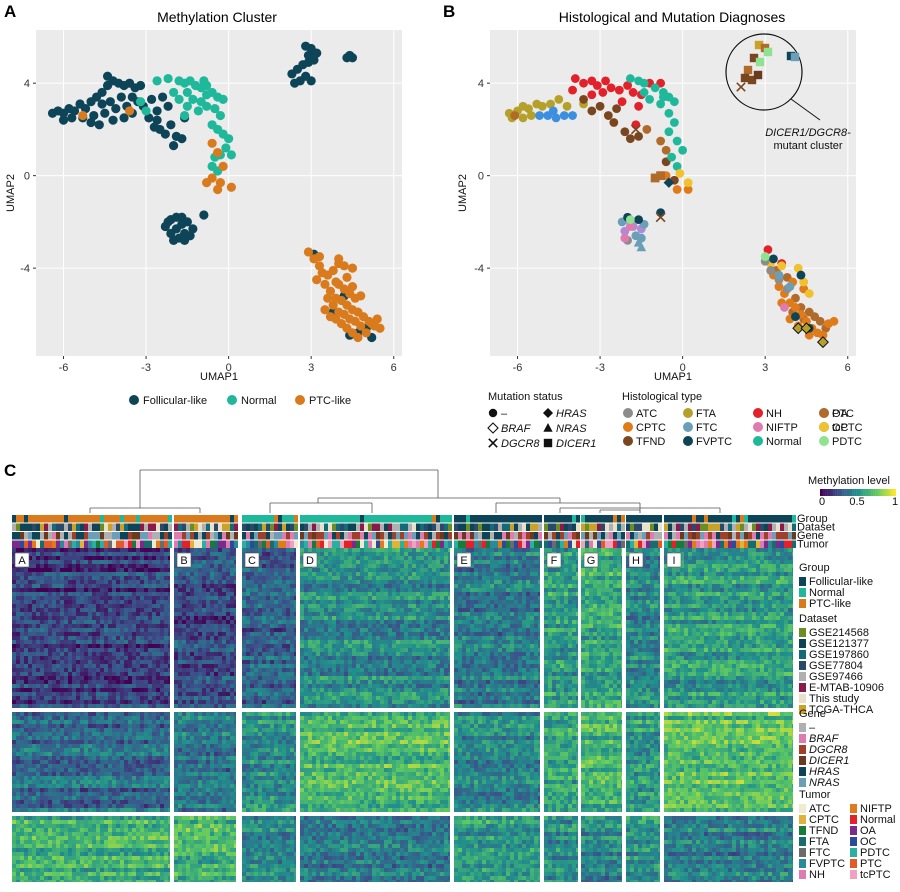 The width and height of the screenshot is (900, 892). Describe the element at coordinates (806, 328) in the screenshot. I see `point-b-fta` at that location.